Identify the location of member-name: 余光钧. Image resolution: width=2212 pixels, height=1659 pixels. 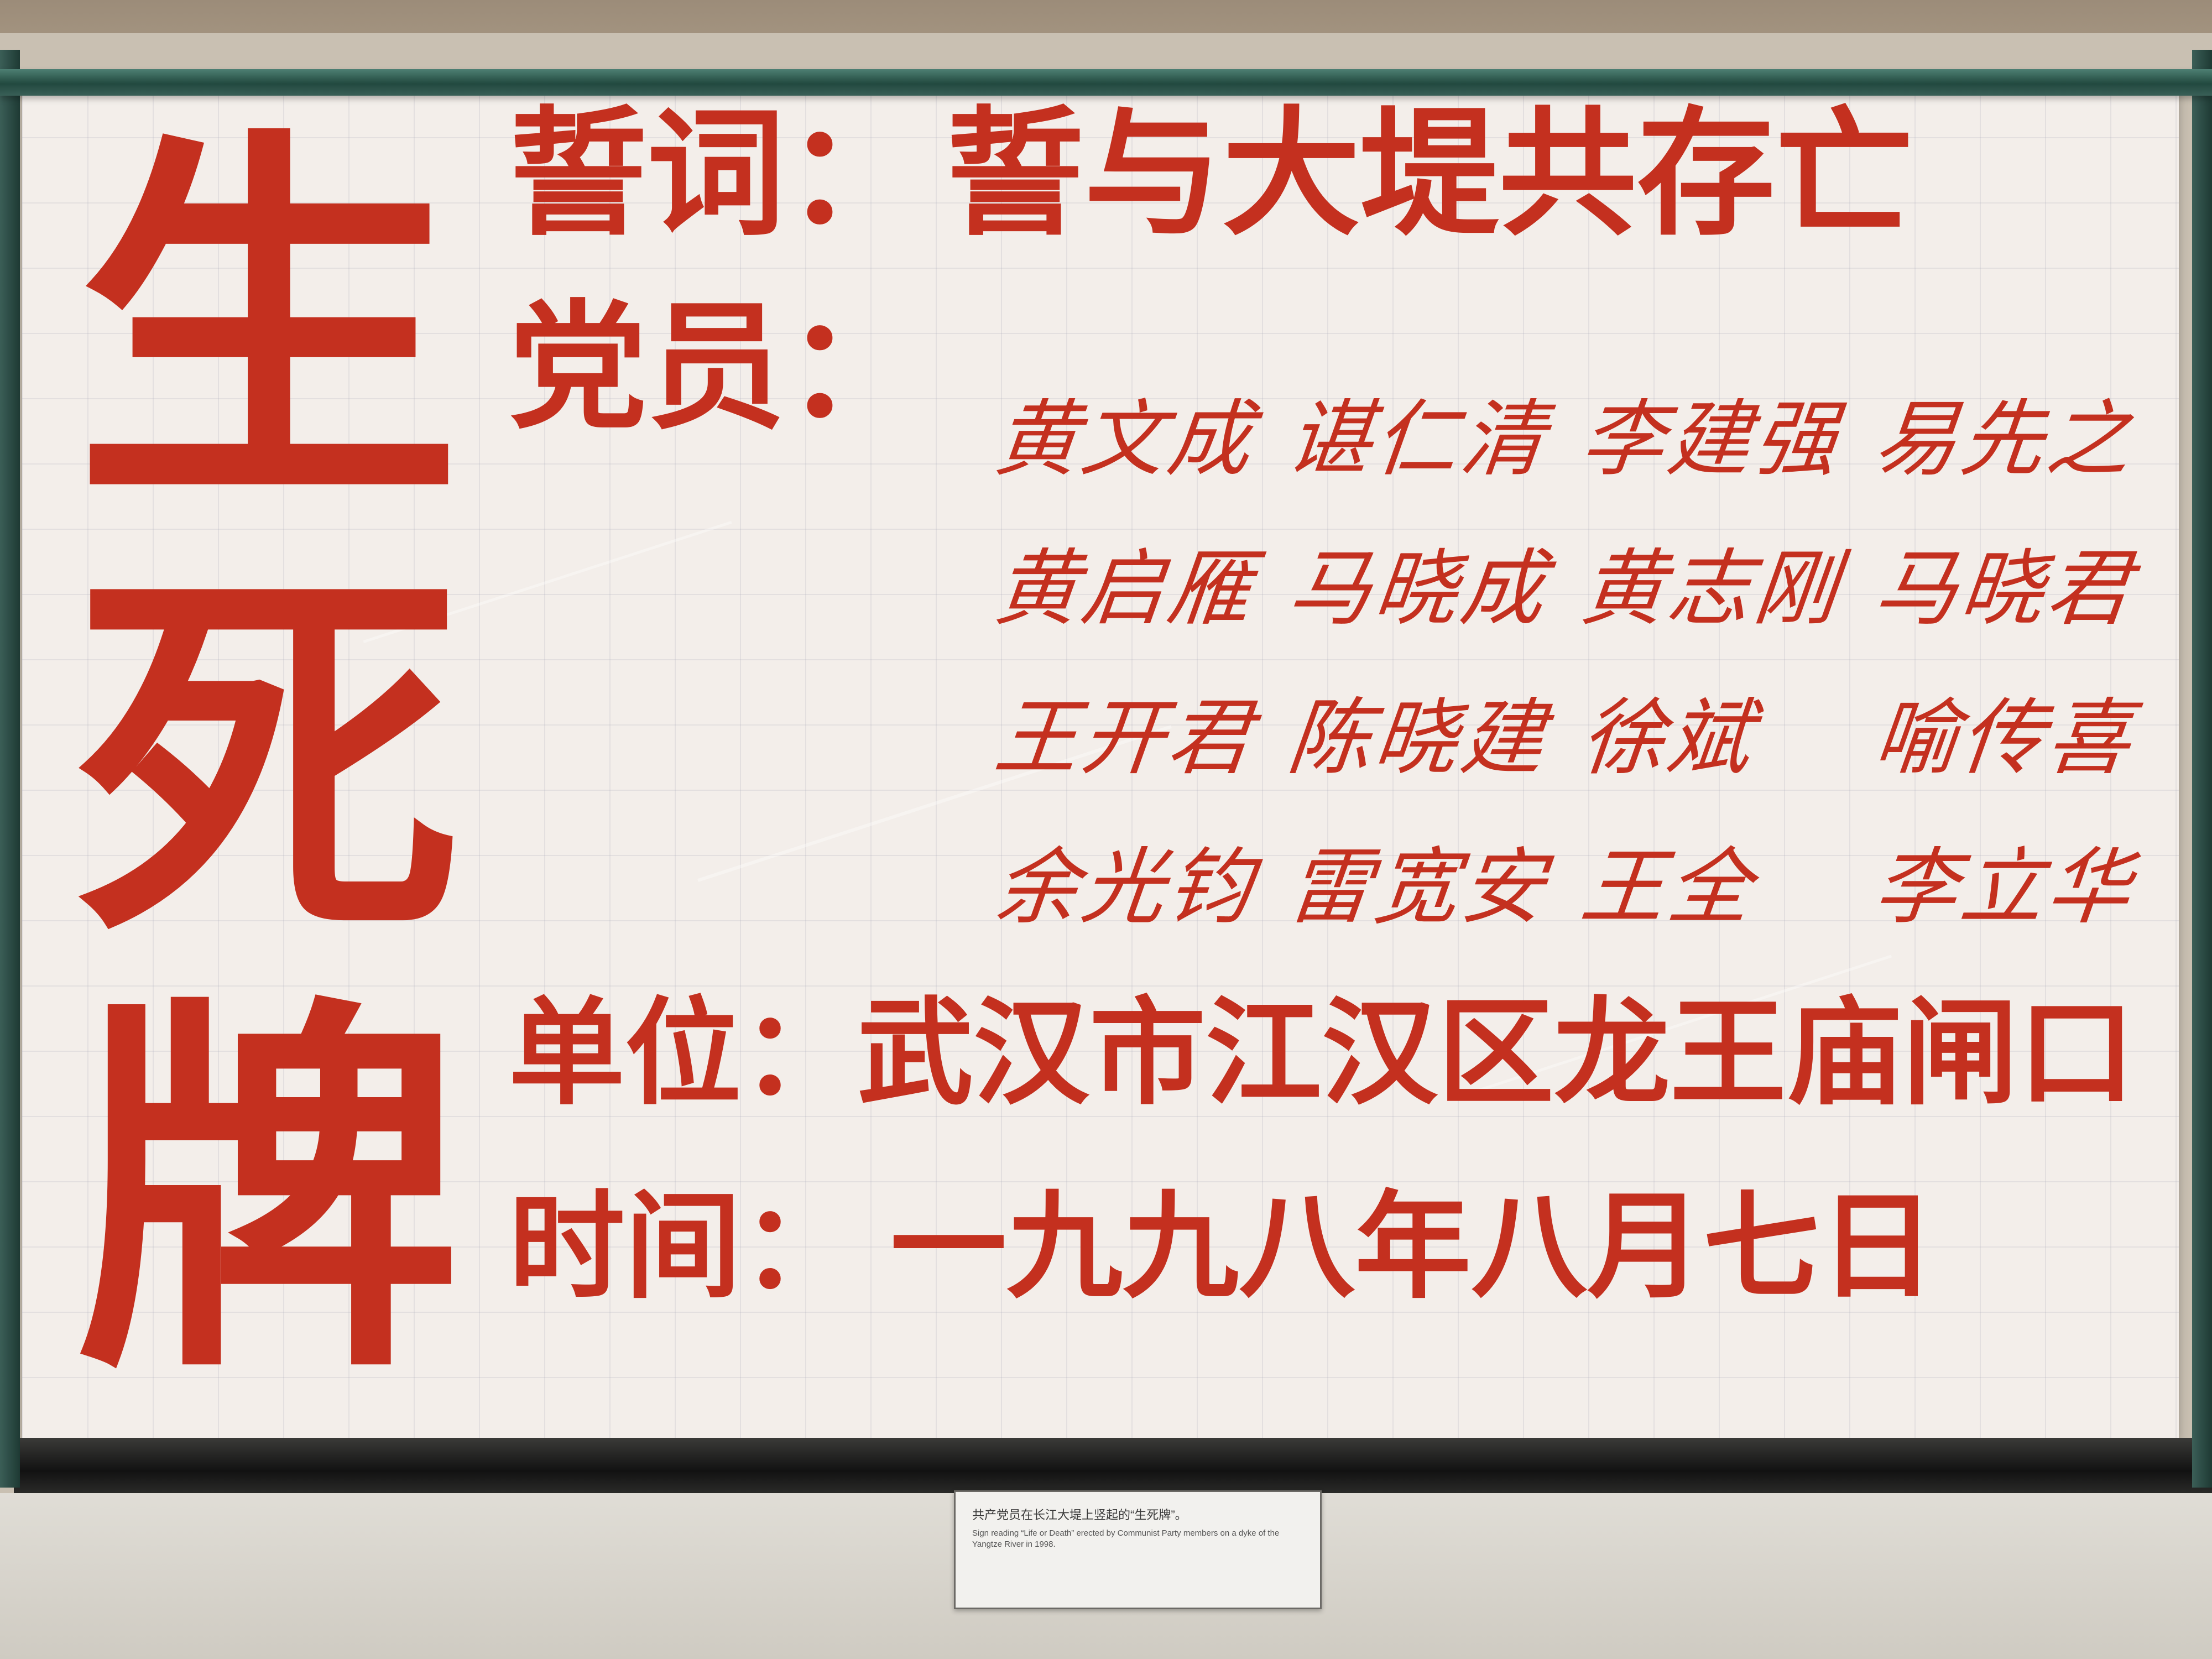
(1125, 888).